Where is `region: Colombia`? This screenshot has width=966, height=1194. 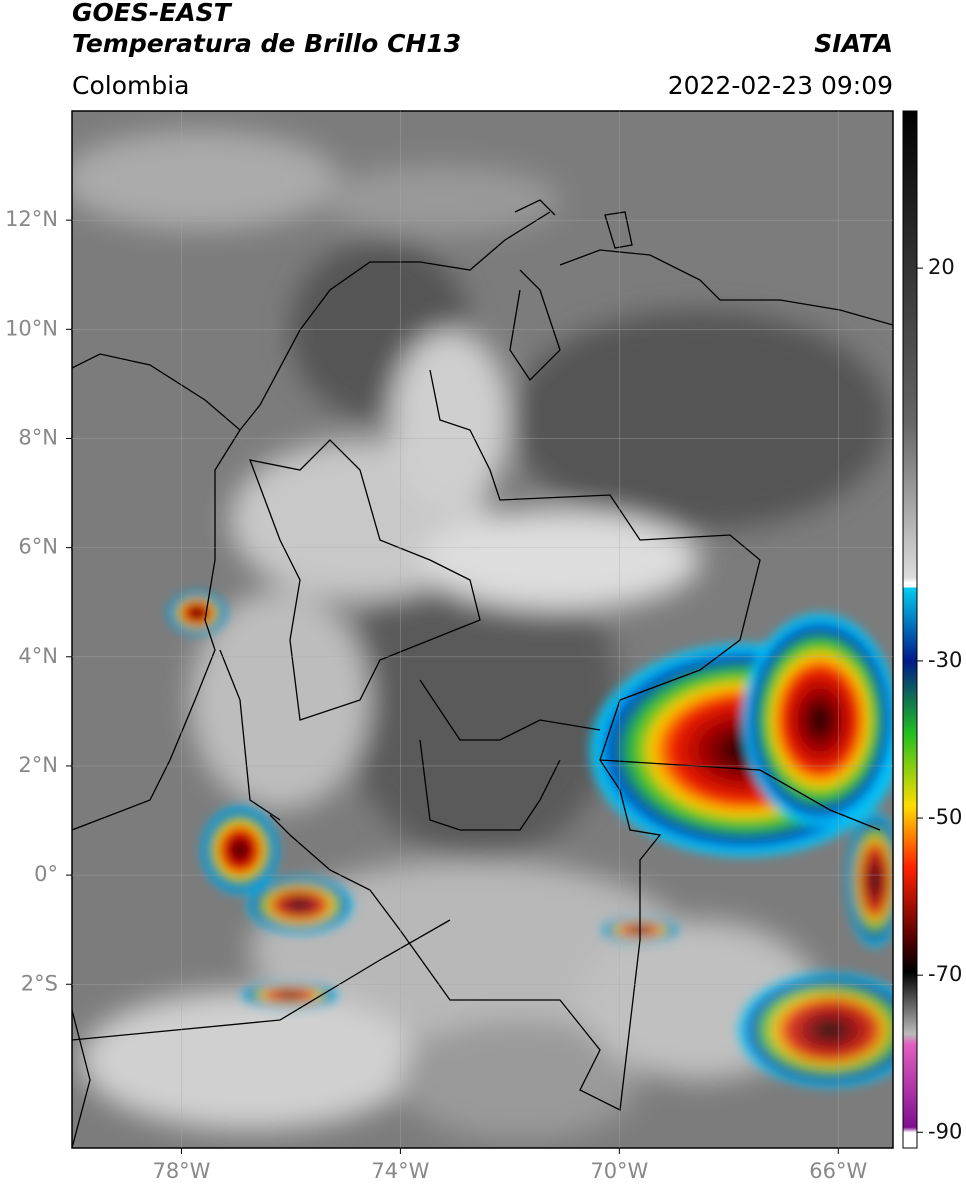
region: Colombia is located at coordinates (130, 85).